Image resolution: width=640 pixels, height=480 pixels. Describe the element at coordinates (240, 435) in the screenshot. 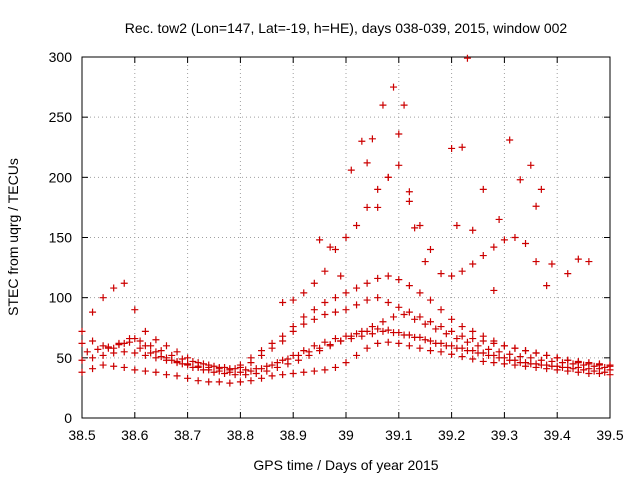

I see `x-tick-label: 38.8` at that location.